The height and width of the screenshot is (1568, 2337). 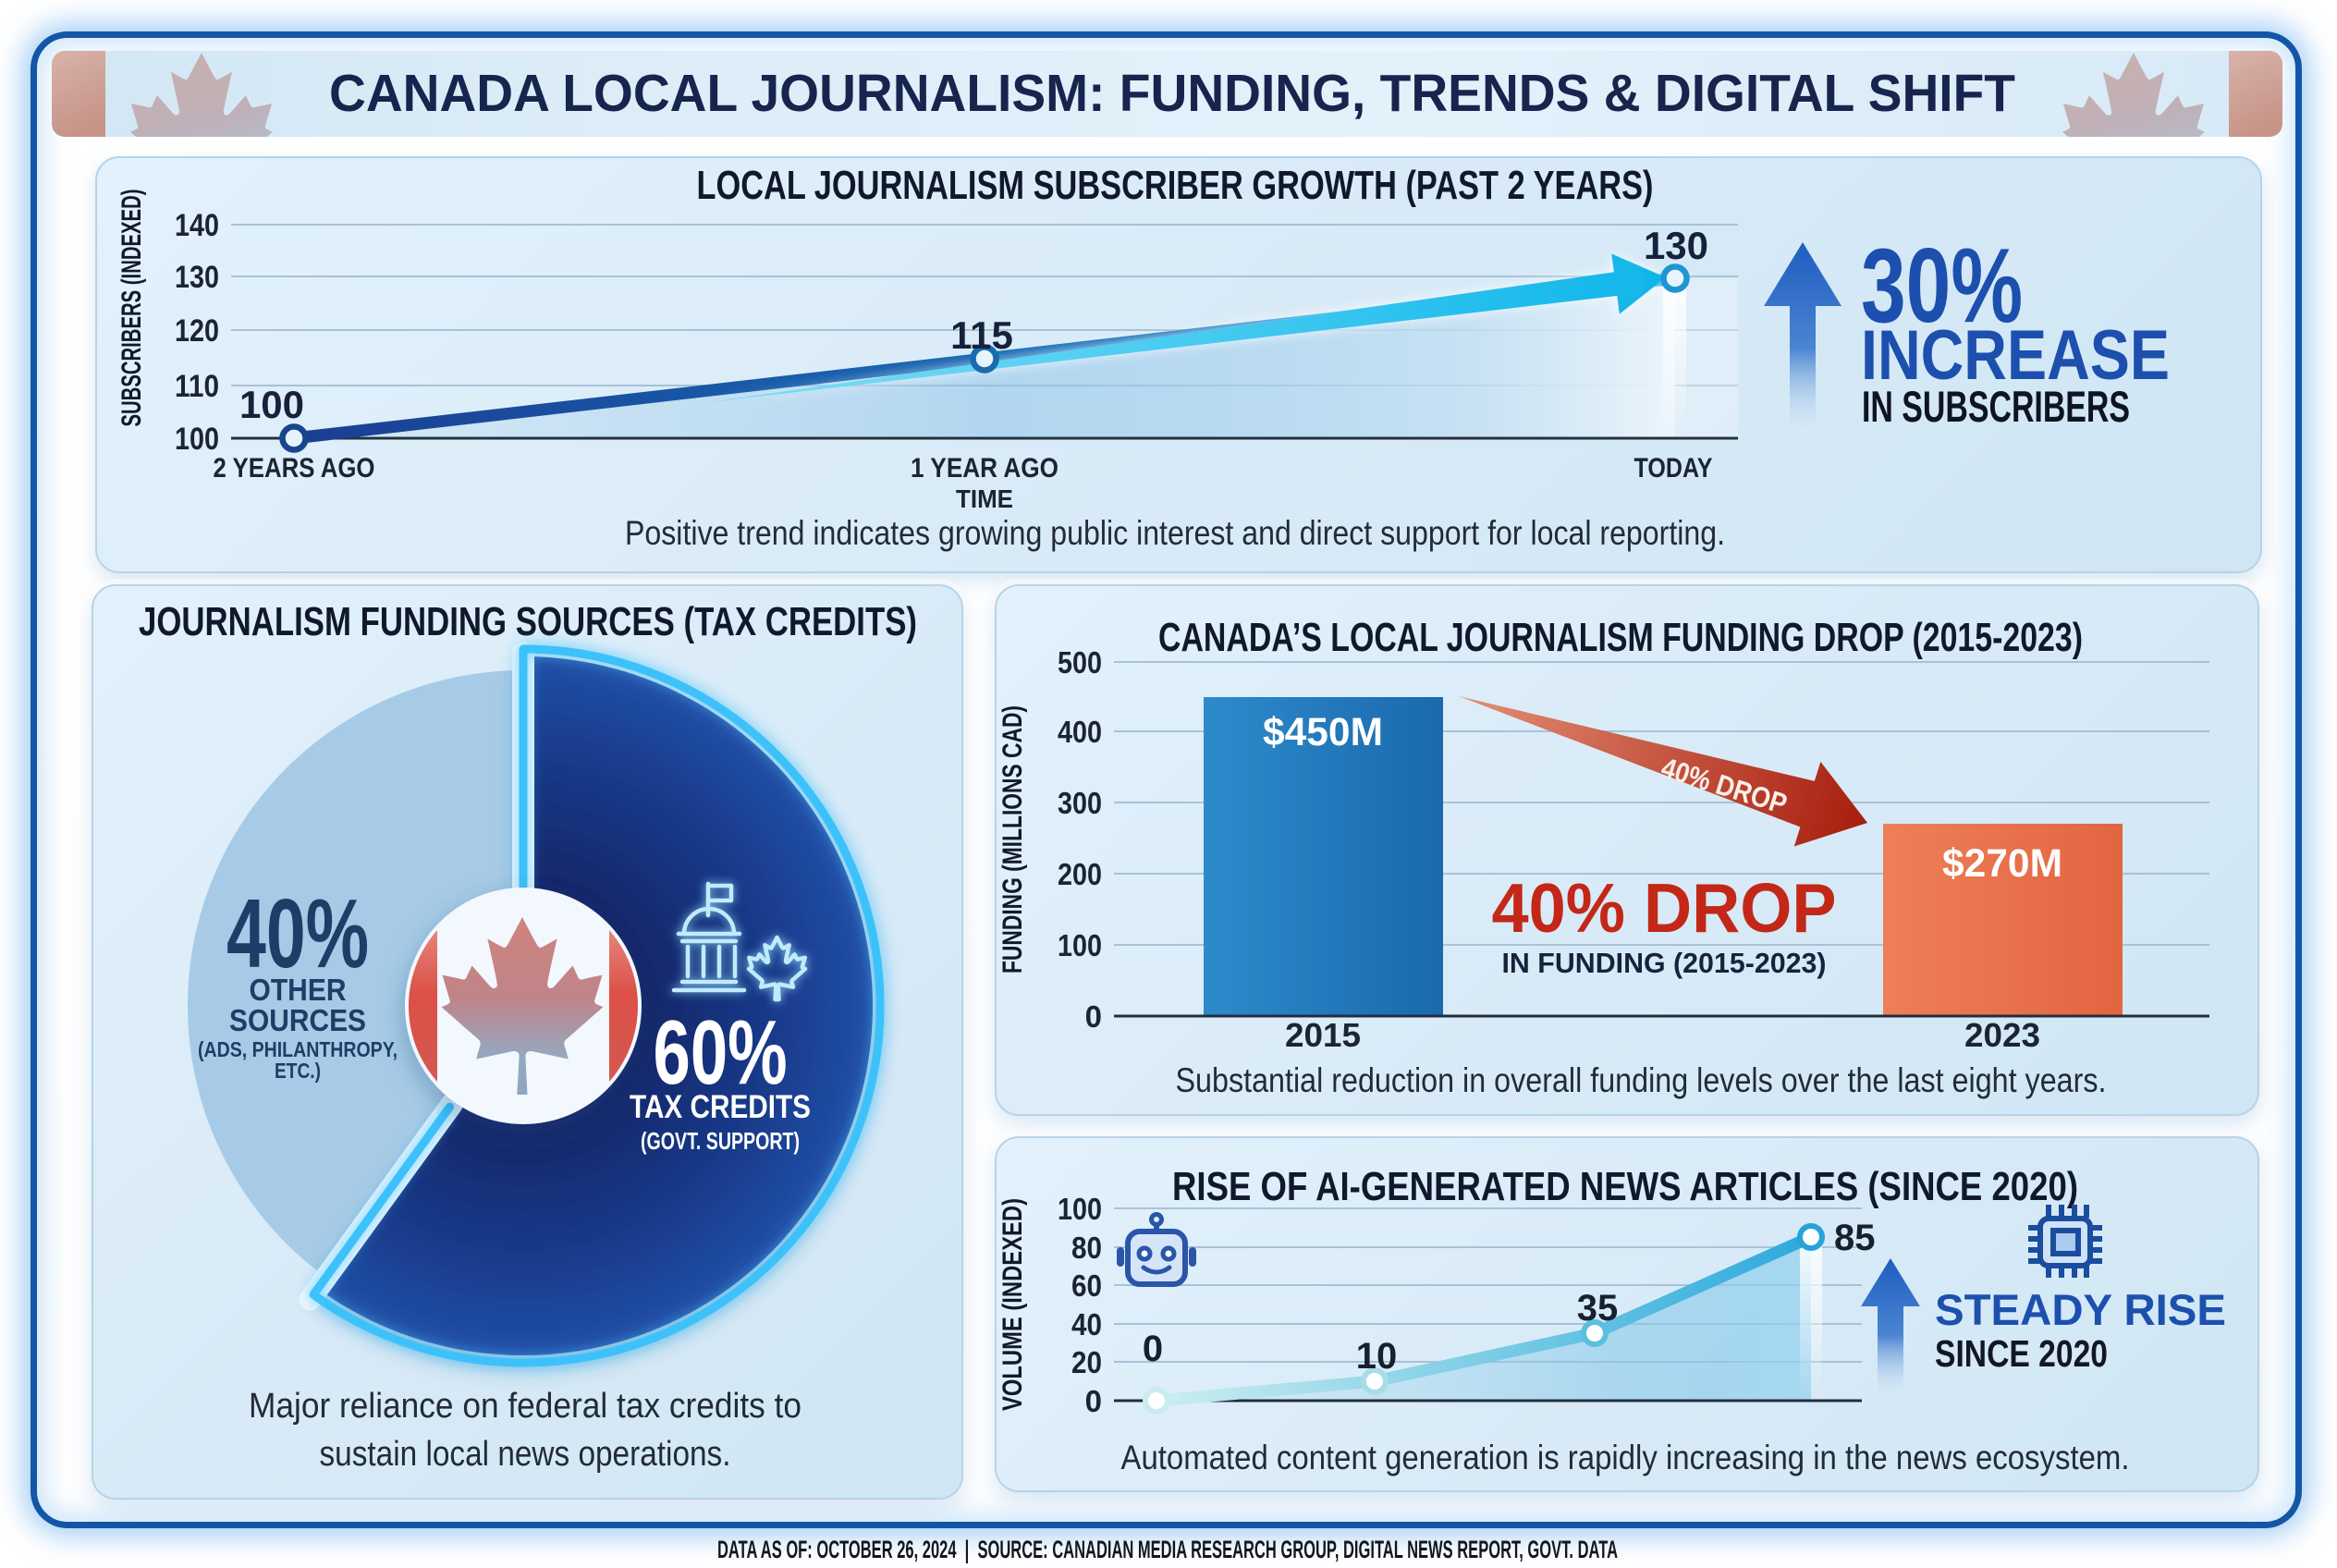 What do you see at coordinates (1323, 1035) in the screenshot?
I see `svg-text: 2015` at bounding box center [1323, 1035].